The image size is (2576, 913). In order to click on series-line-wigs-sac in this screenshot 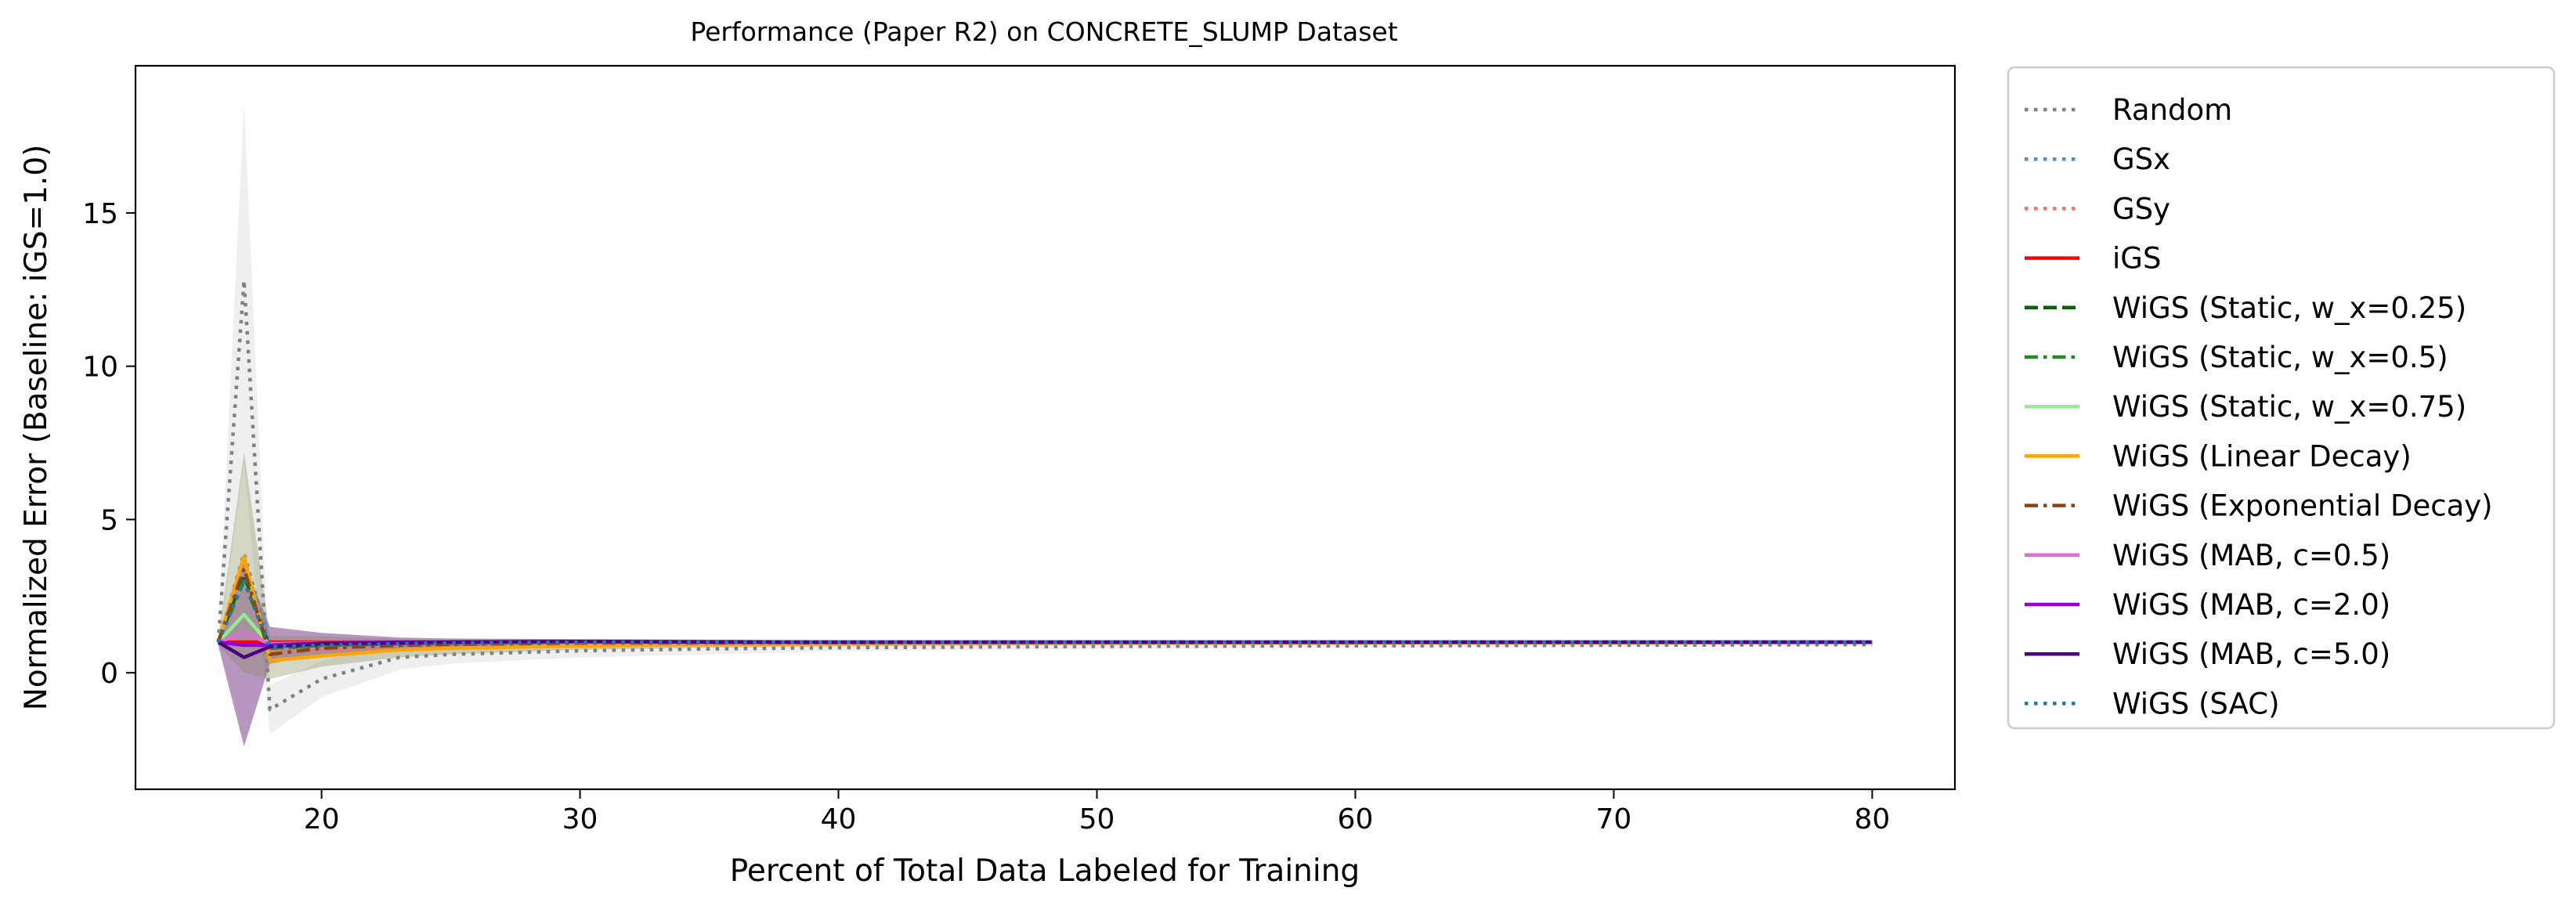, I will do `click(1044, 614)`.